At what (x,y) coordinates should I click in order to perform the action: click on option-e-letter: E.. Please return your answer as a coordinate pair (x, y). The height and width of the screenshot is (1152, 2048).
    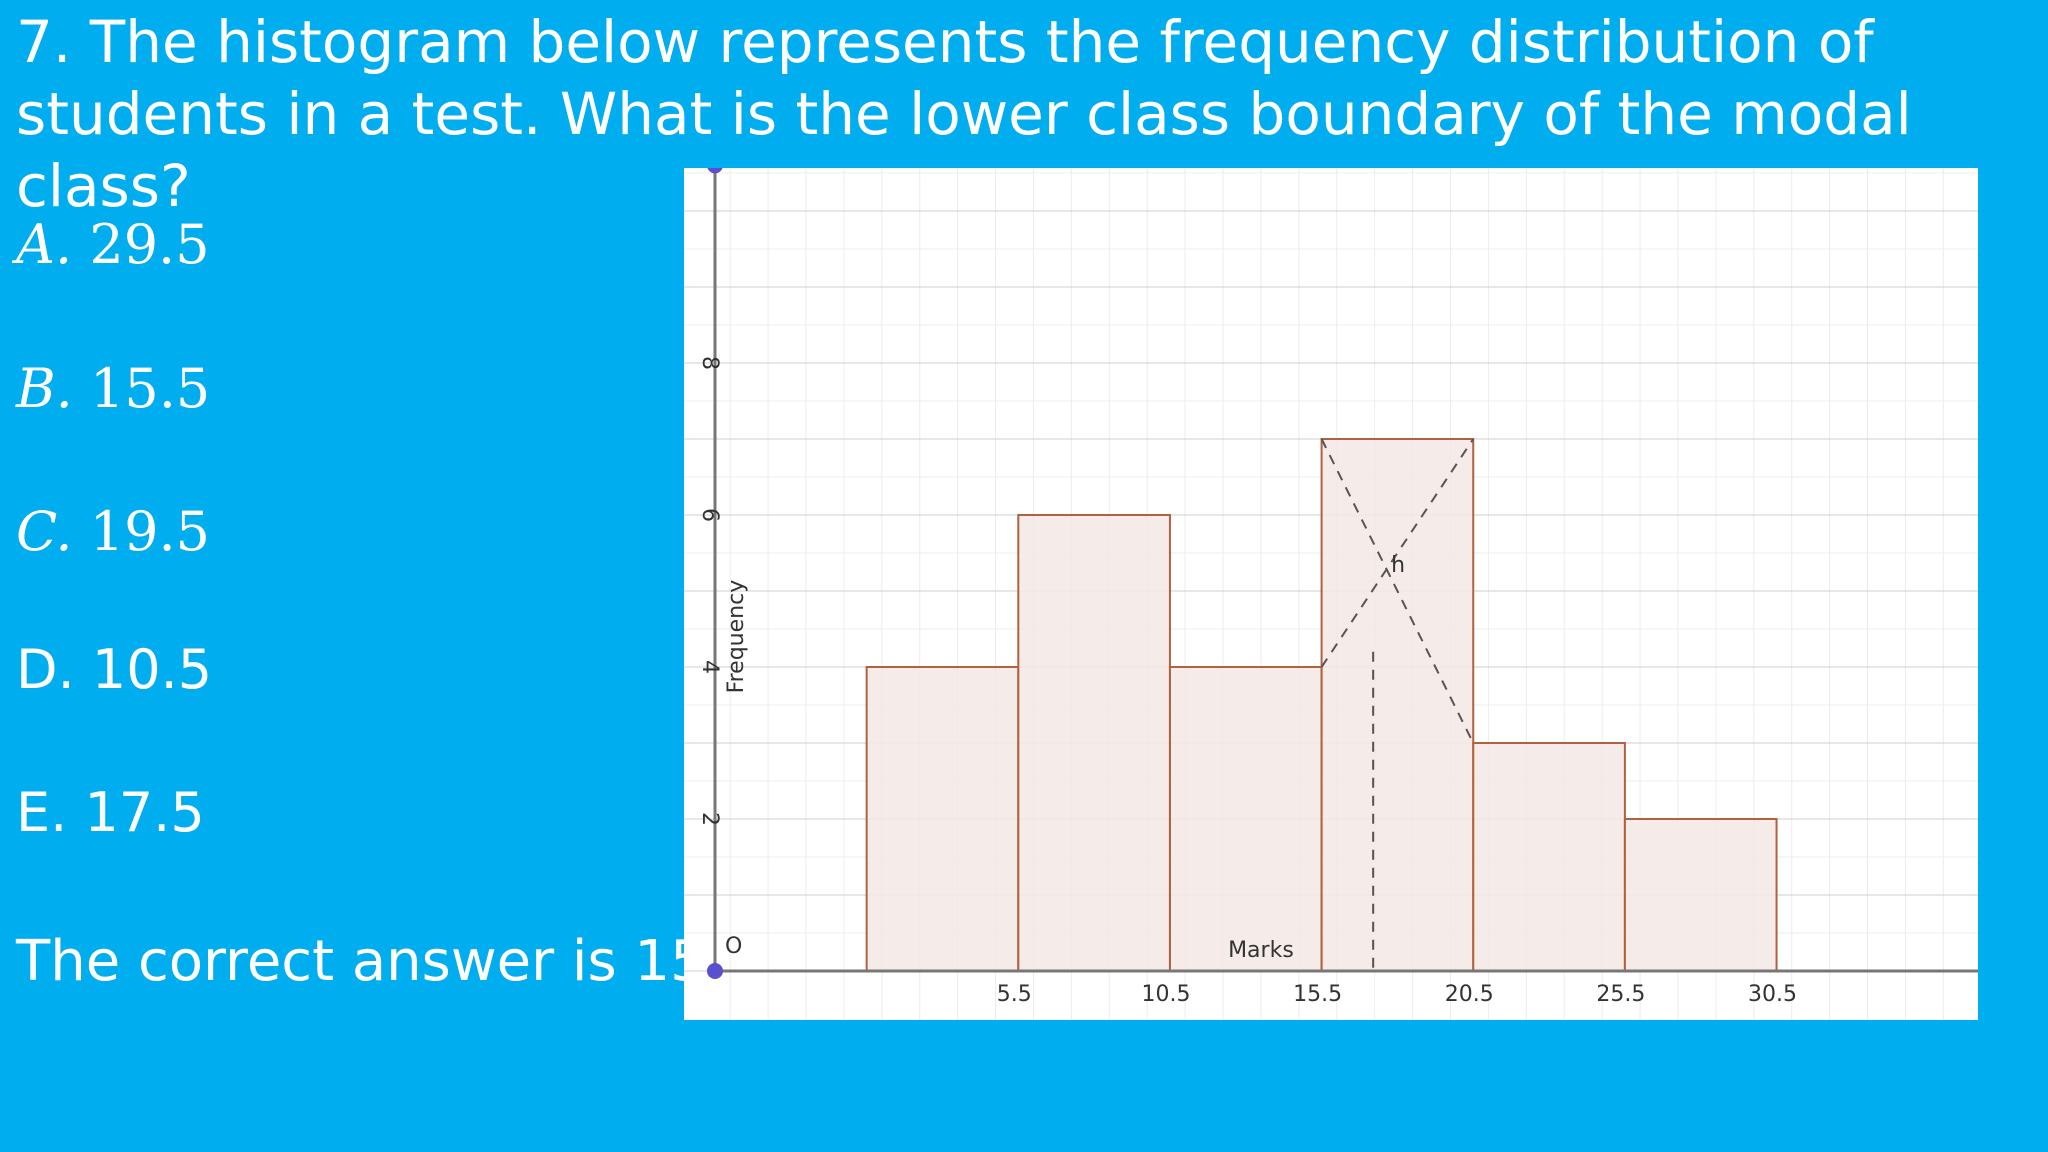
    Looking at the image, I should click on (42, 812).